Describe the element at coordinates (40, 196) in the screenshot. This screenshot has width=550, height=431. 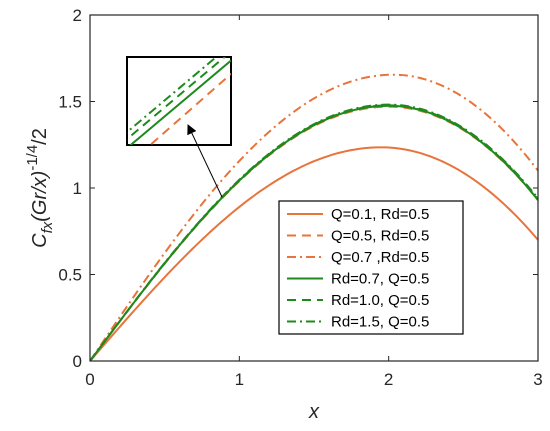
I see `y-label-mid: (Gr/x)` at that location.